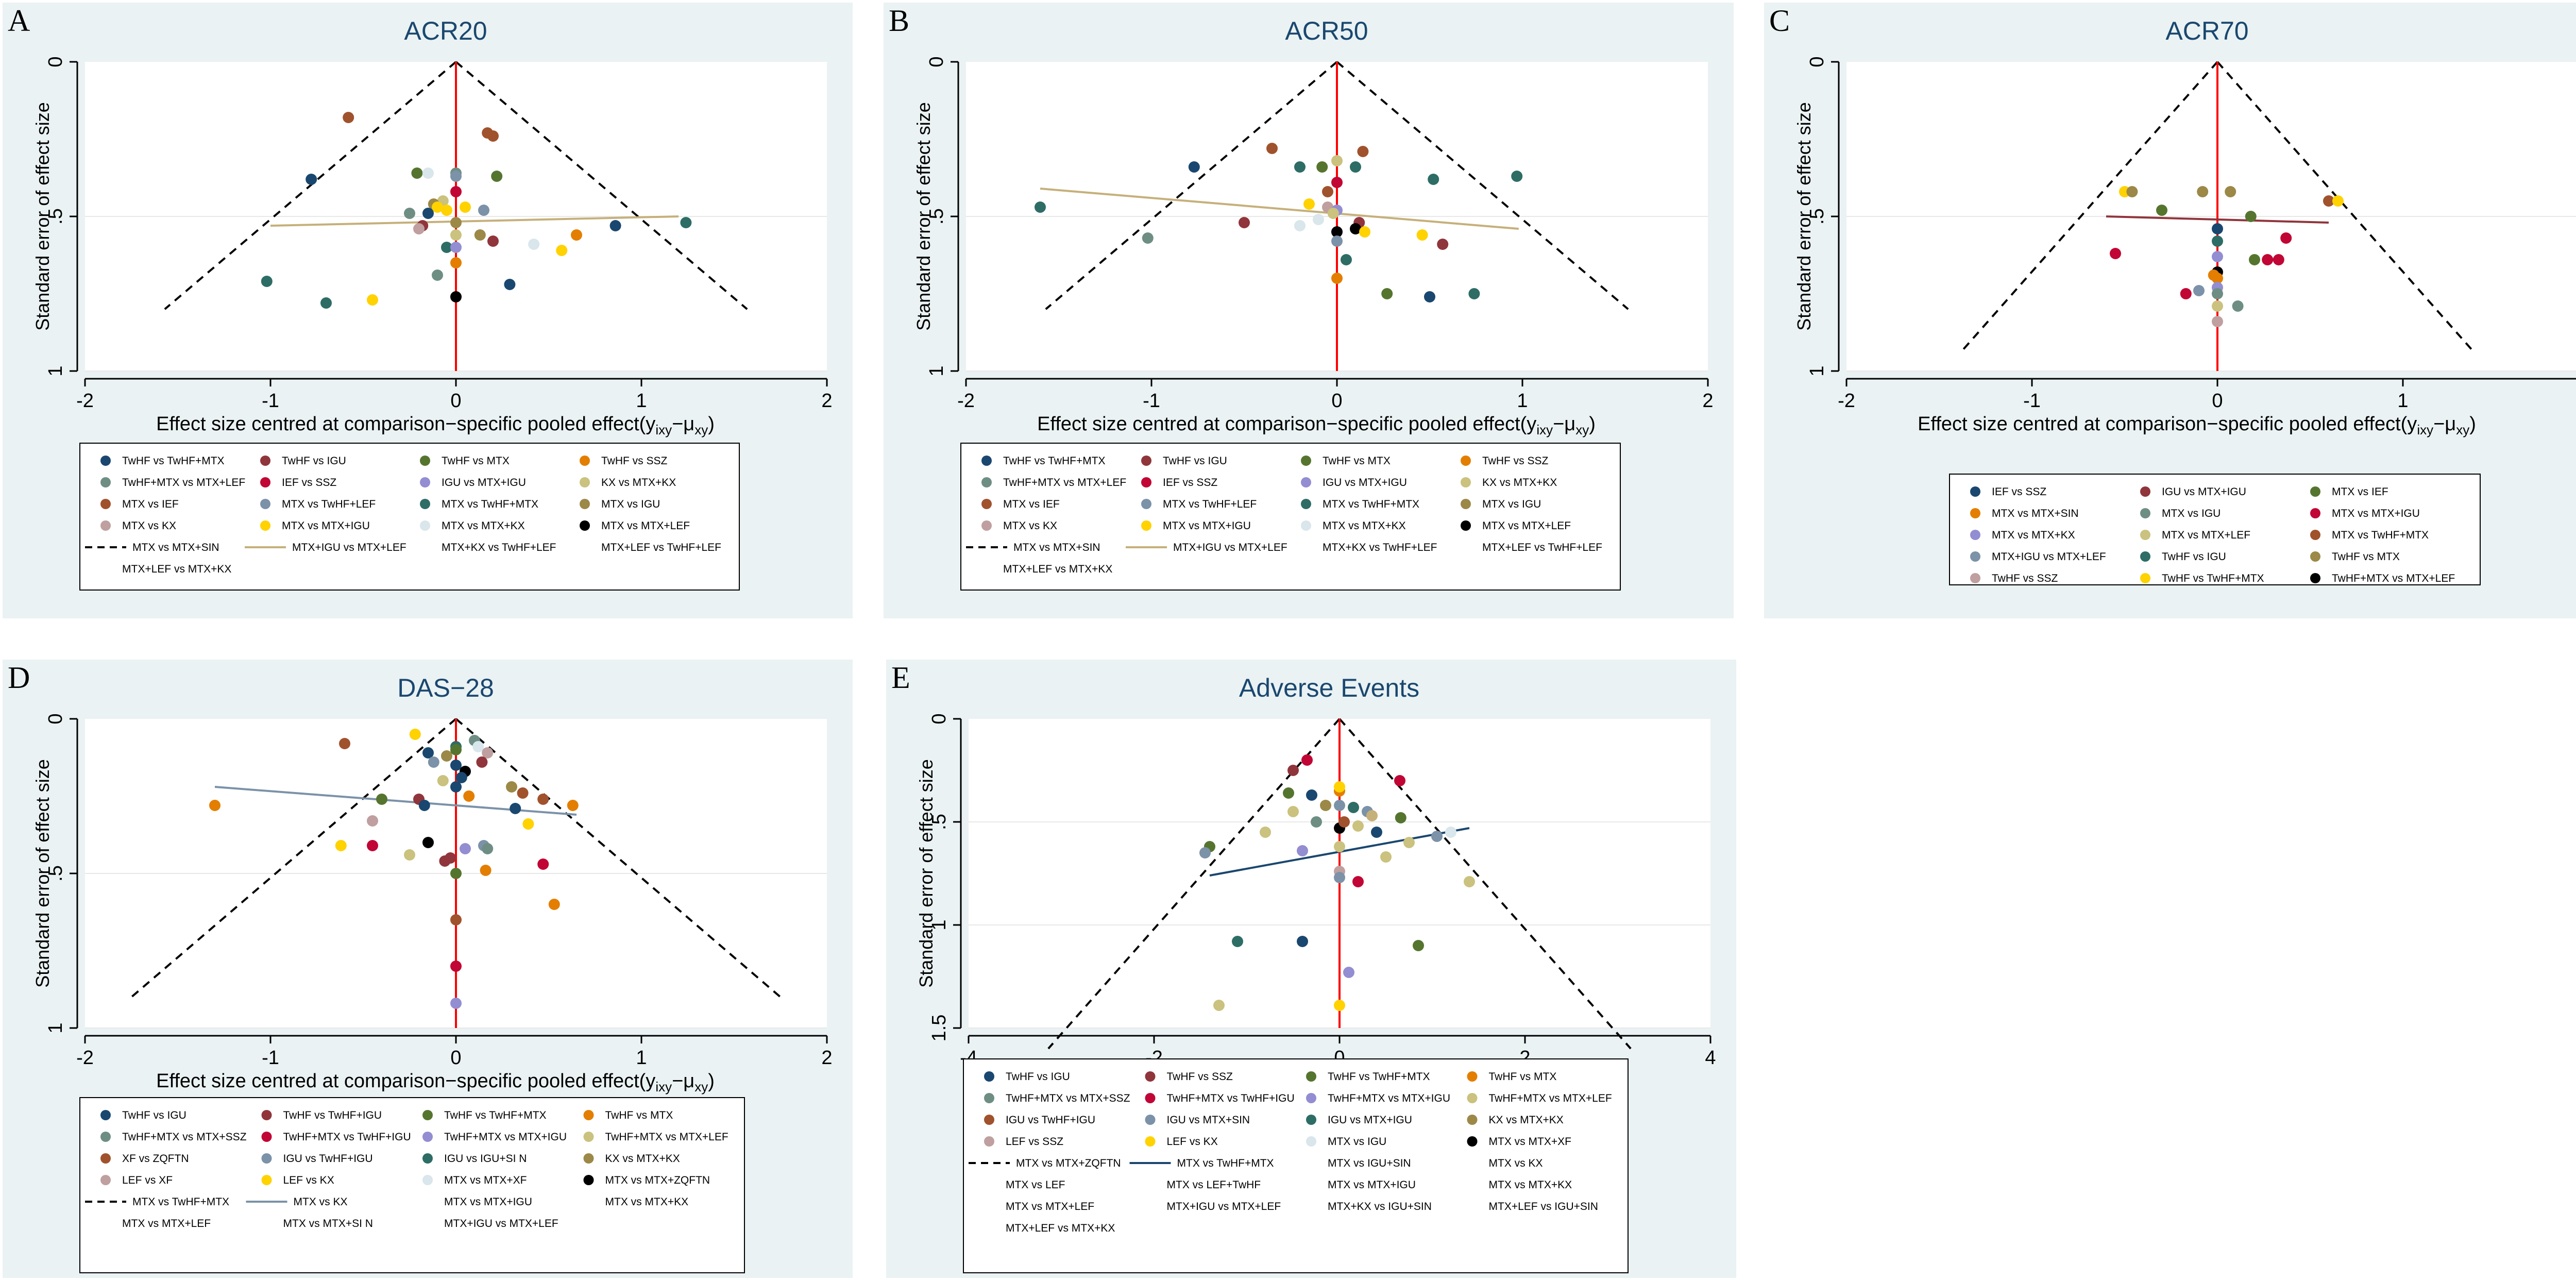 Image resolution: width=2576 pixels, height=1280 pixels. Describe the element at coordinates (939, 1028) in the screenshot. I see `y-tick-label: 1.5` at that location.